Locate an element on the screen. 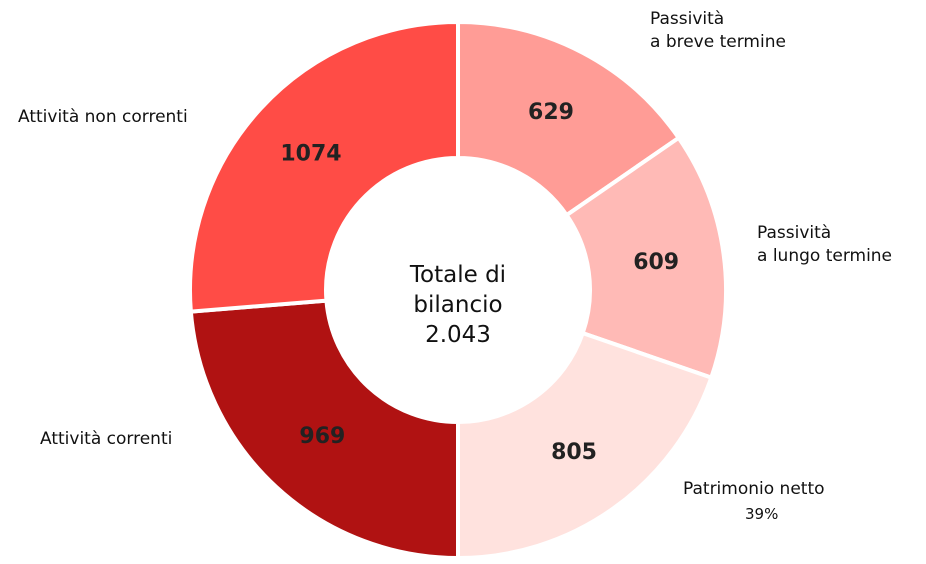 This screenshot has width=926, height=564. value-label: 1074 is located at coordinates (310, 153).